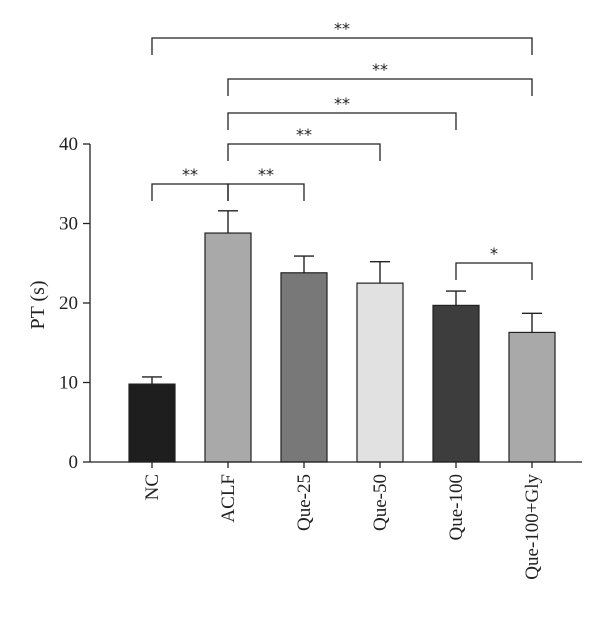 Image resolution: width=600 pixels, height=640 pixels. I want to click on x-tick-label: Que-25, so click(304, 502).